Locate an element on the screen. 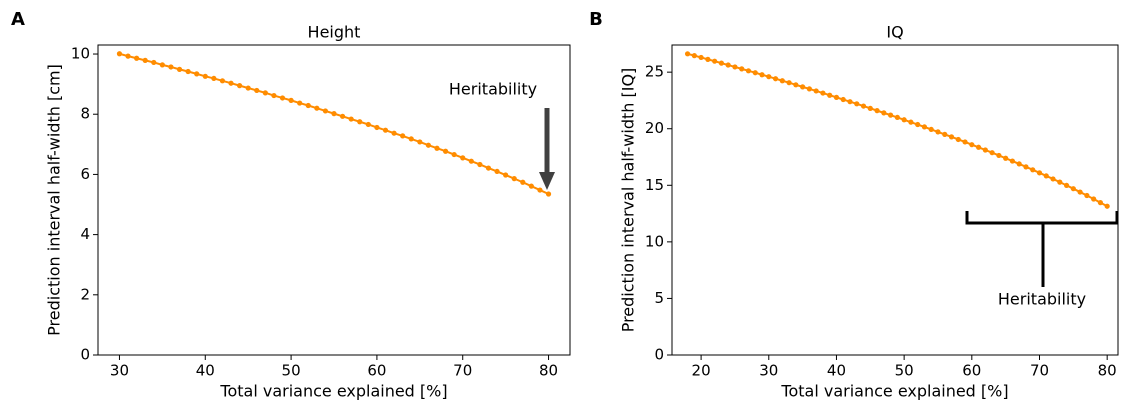 The width and height of the screenshot is (1126, 404). data-line is located at coordinates (897, 130).